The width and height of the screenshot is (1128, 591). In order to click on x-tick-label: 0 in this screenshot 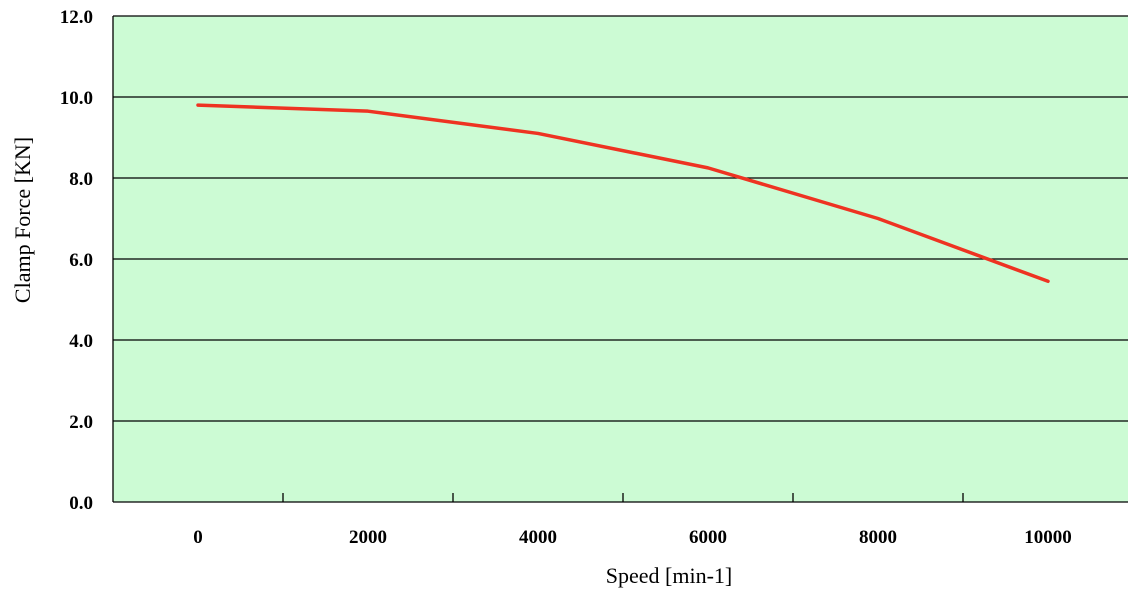, I will do `click(198, 537)`.